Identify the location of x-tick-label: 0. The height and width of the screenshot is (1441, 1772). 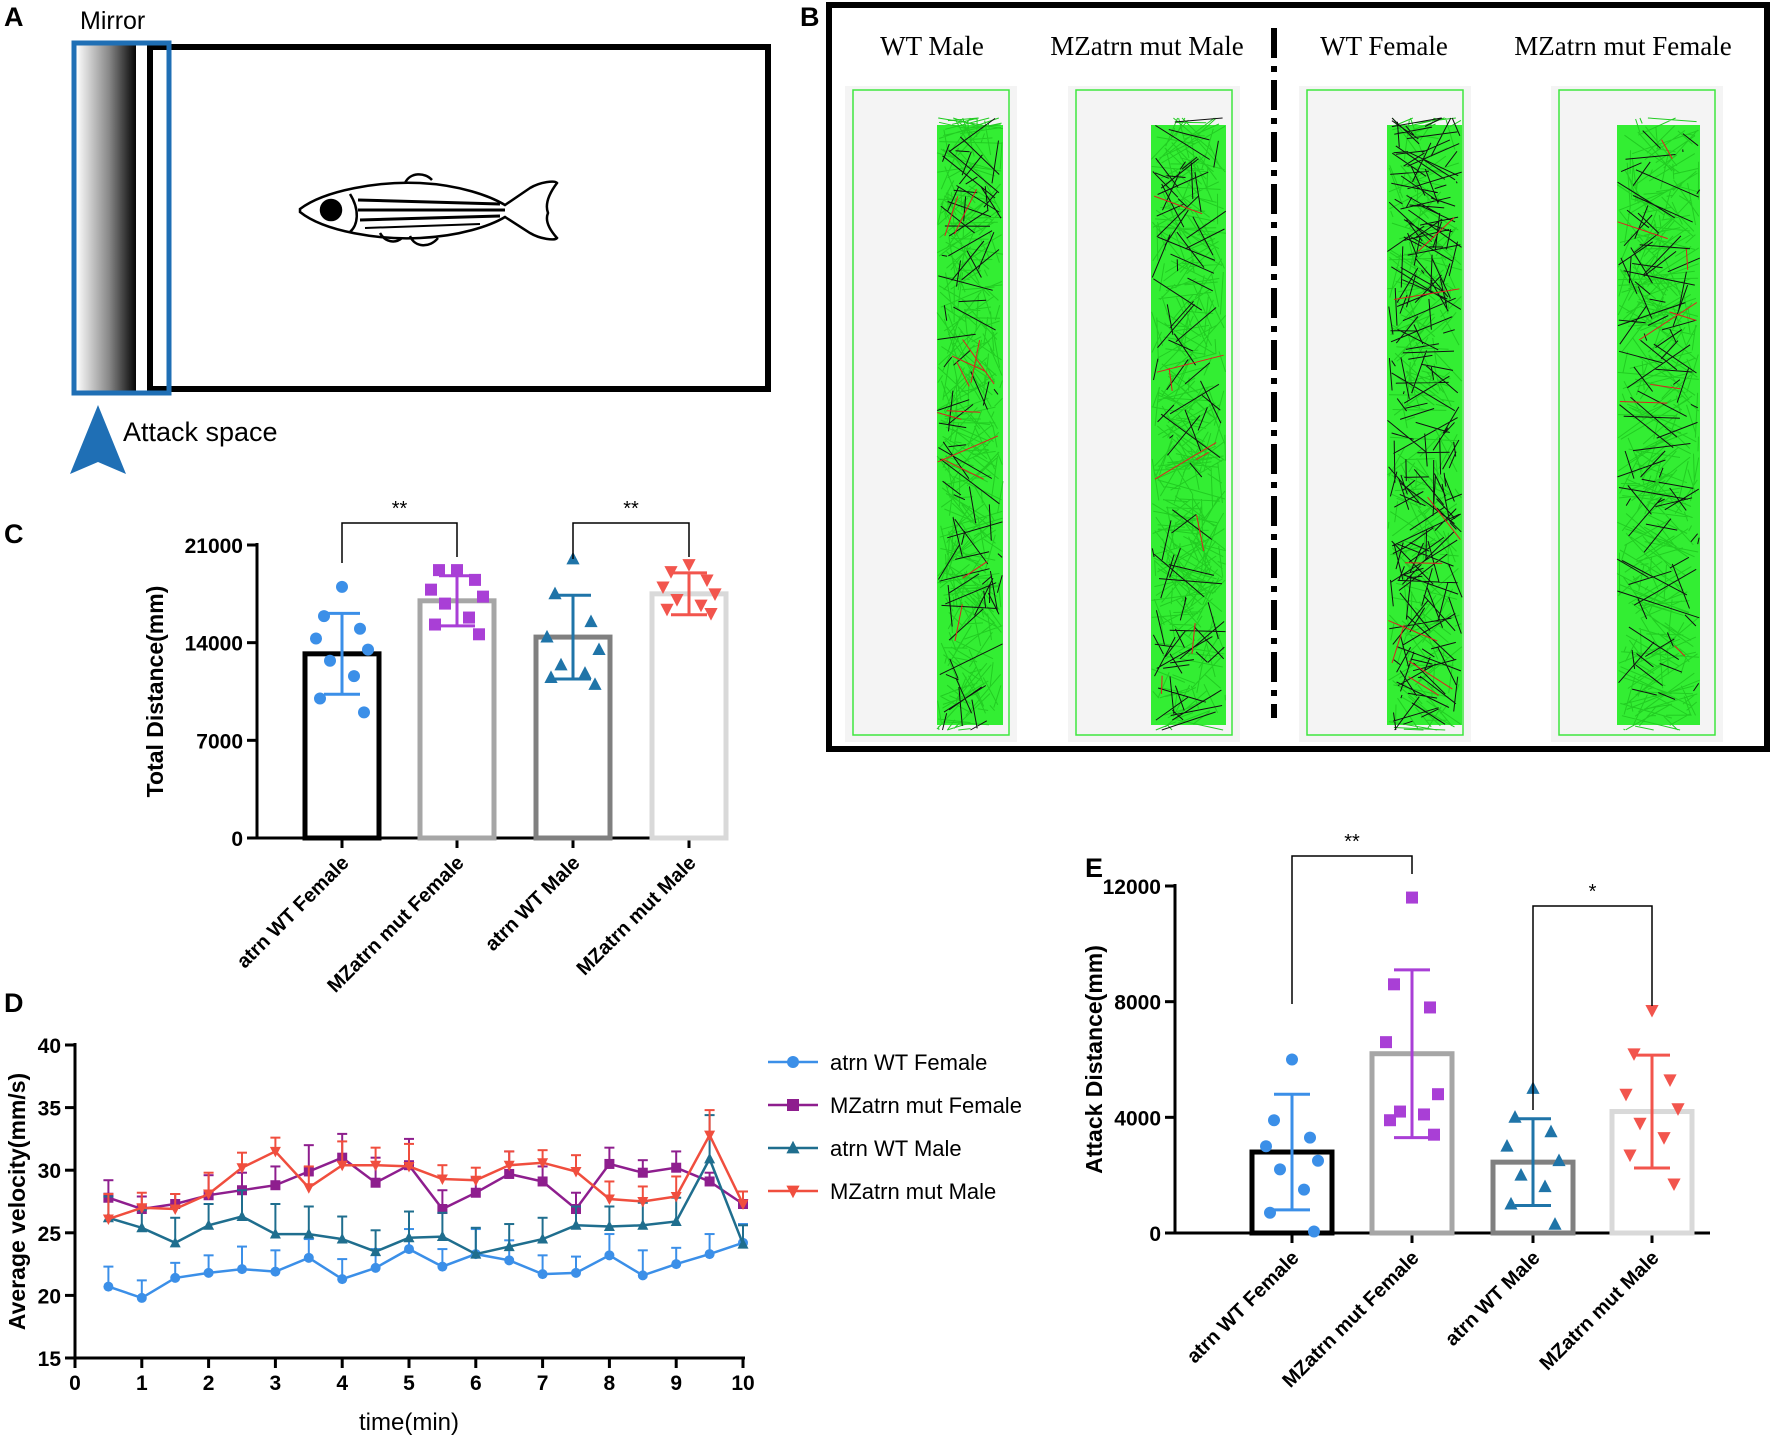
(75, 1383).